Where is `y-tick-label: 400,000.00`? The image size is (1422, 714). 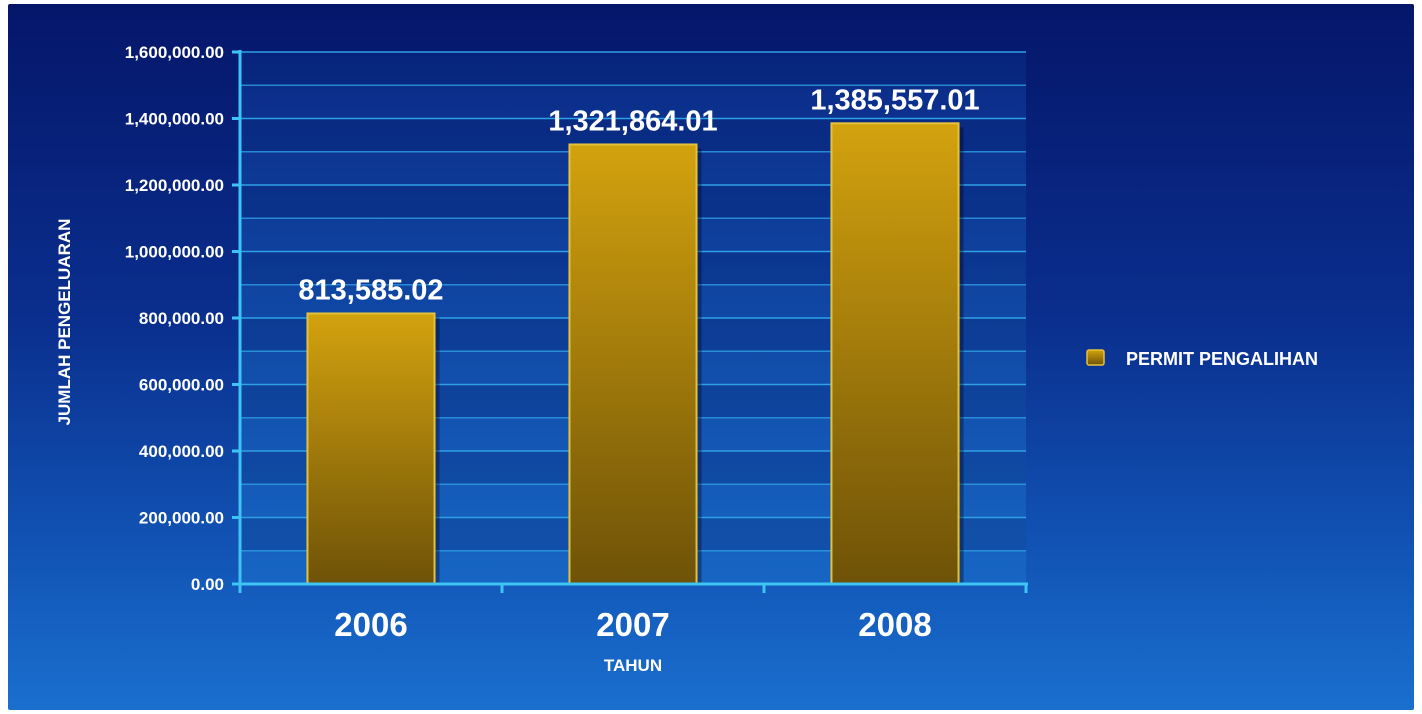
y-tick-label: 400,000.00 is located at coordinates (181, 451).